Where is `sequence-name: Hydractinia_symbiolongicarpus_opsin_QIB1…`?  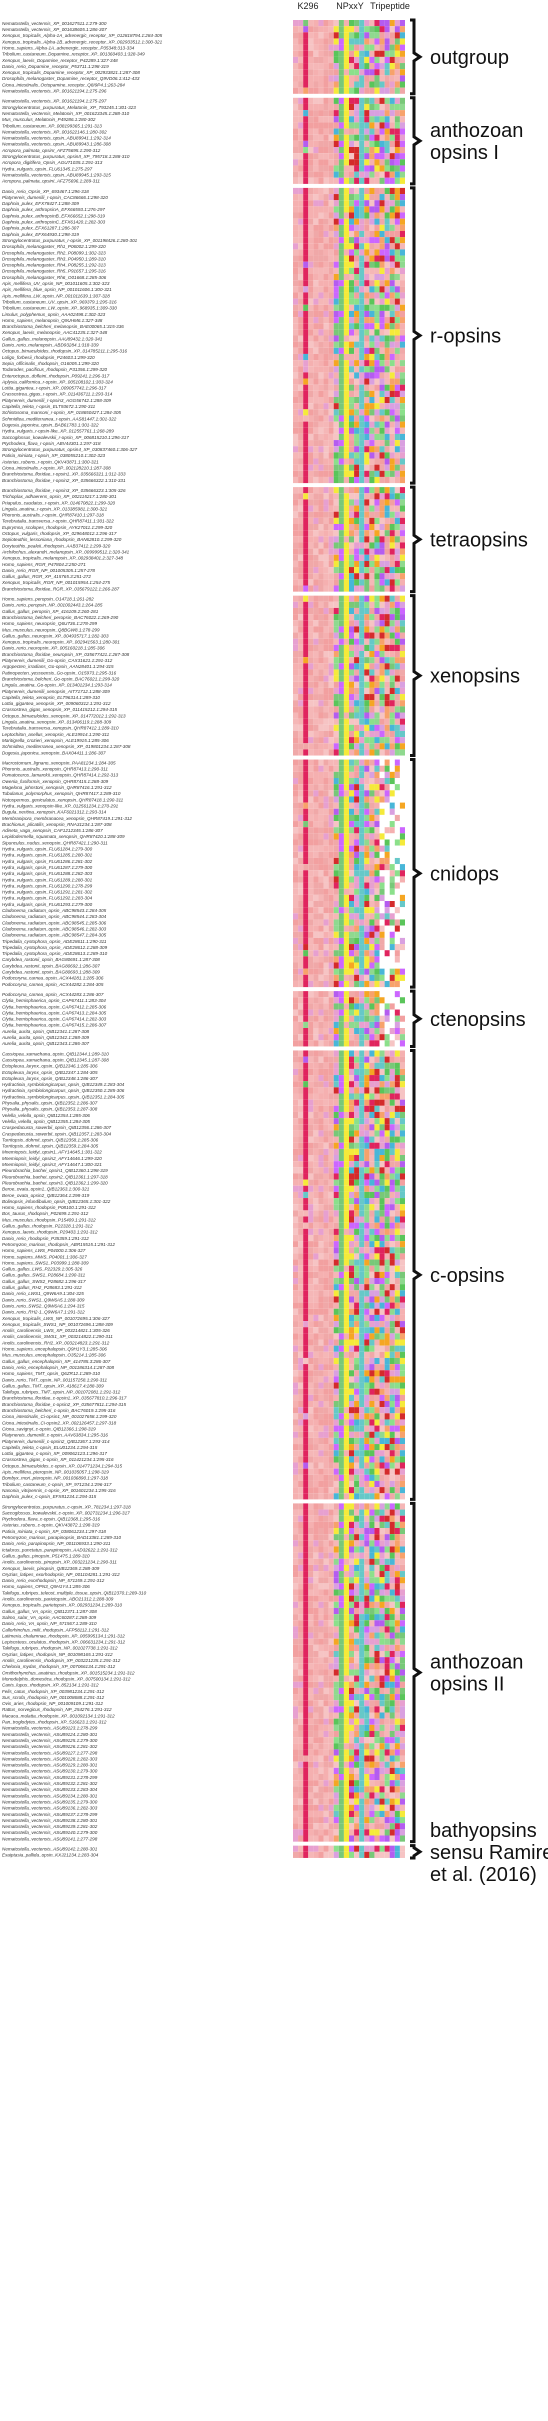 sequence-name: Hydractinia_symbiolongicarpus_opsin_QIB1… is located at coordinates (63, 1090).